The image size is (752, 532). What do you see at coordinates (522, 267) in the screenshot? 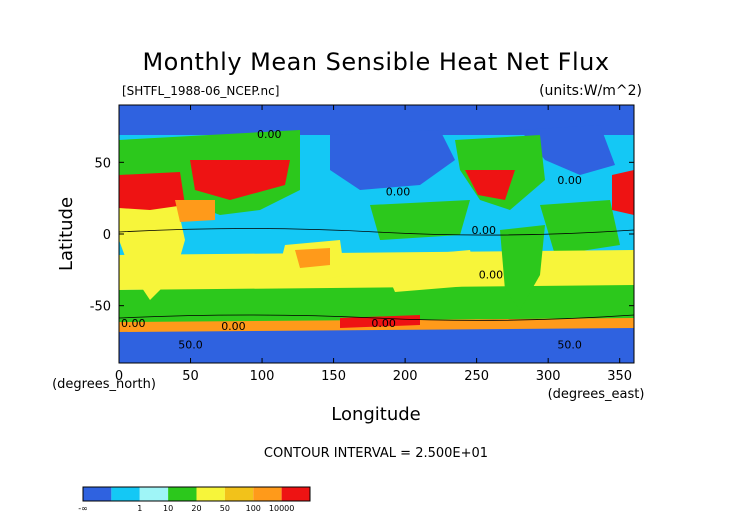
I see `south-america-land` at bounding box center [522, 267].